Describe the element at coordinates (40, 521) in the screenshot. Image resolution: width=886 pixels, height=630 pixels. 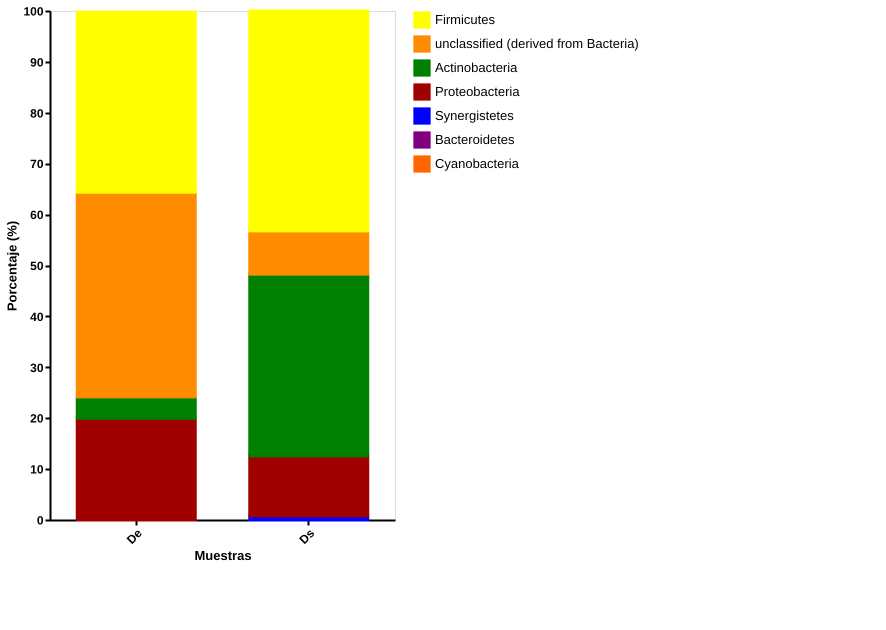
I see `y-tick-label: 0` at that location.